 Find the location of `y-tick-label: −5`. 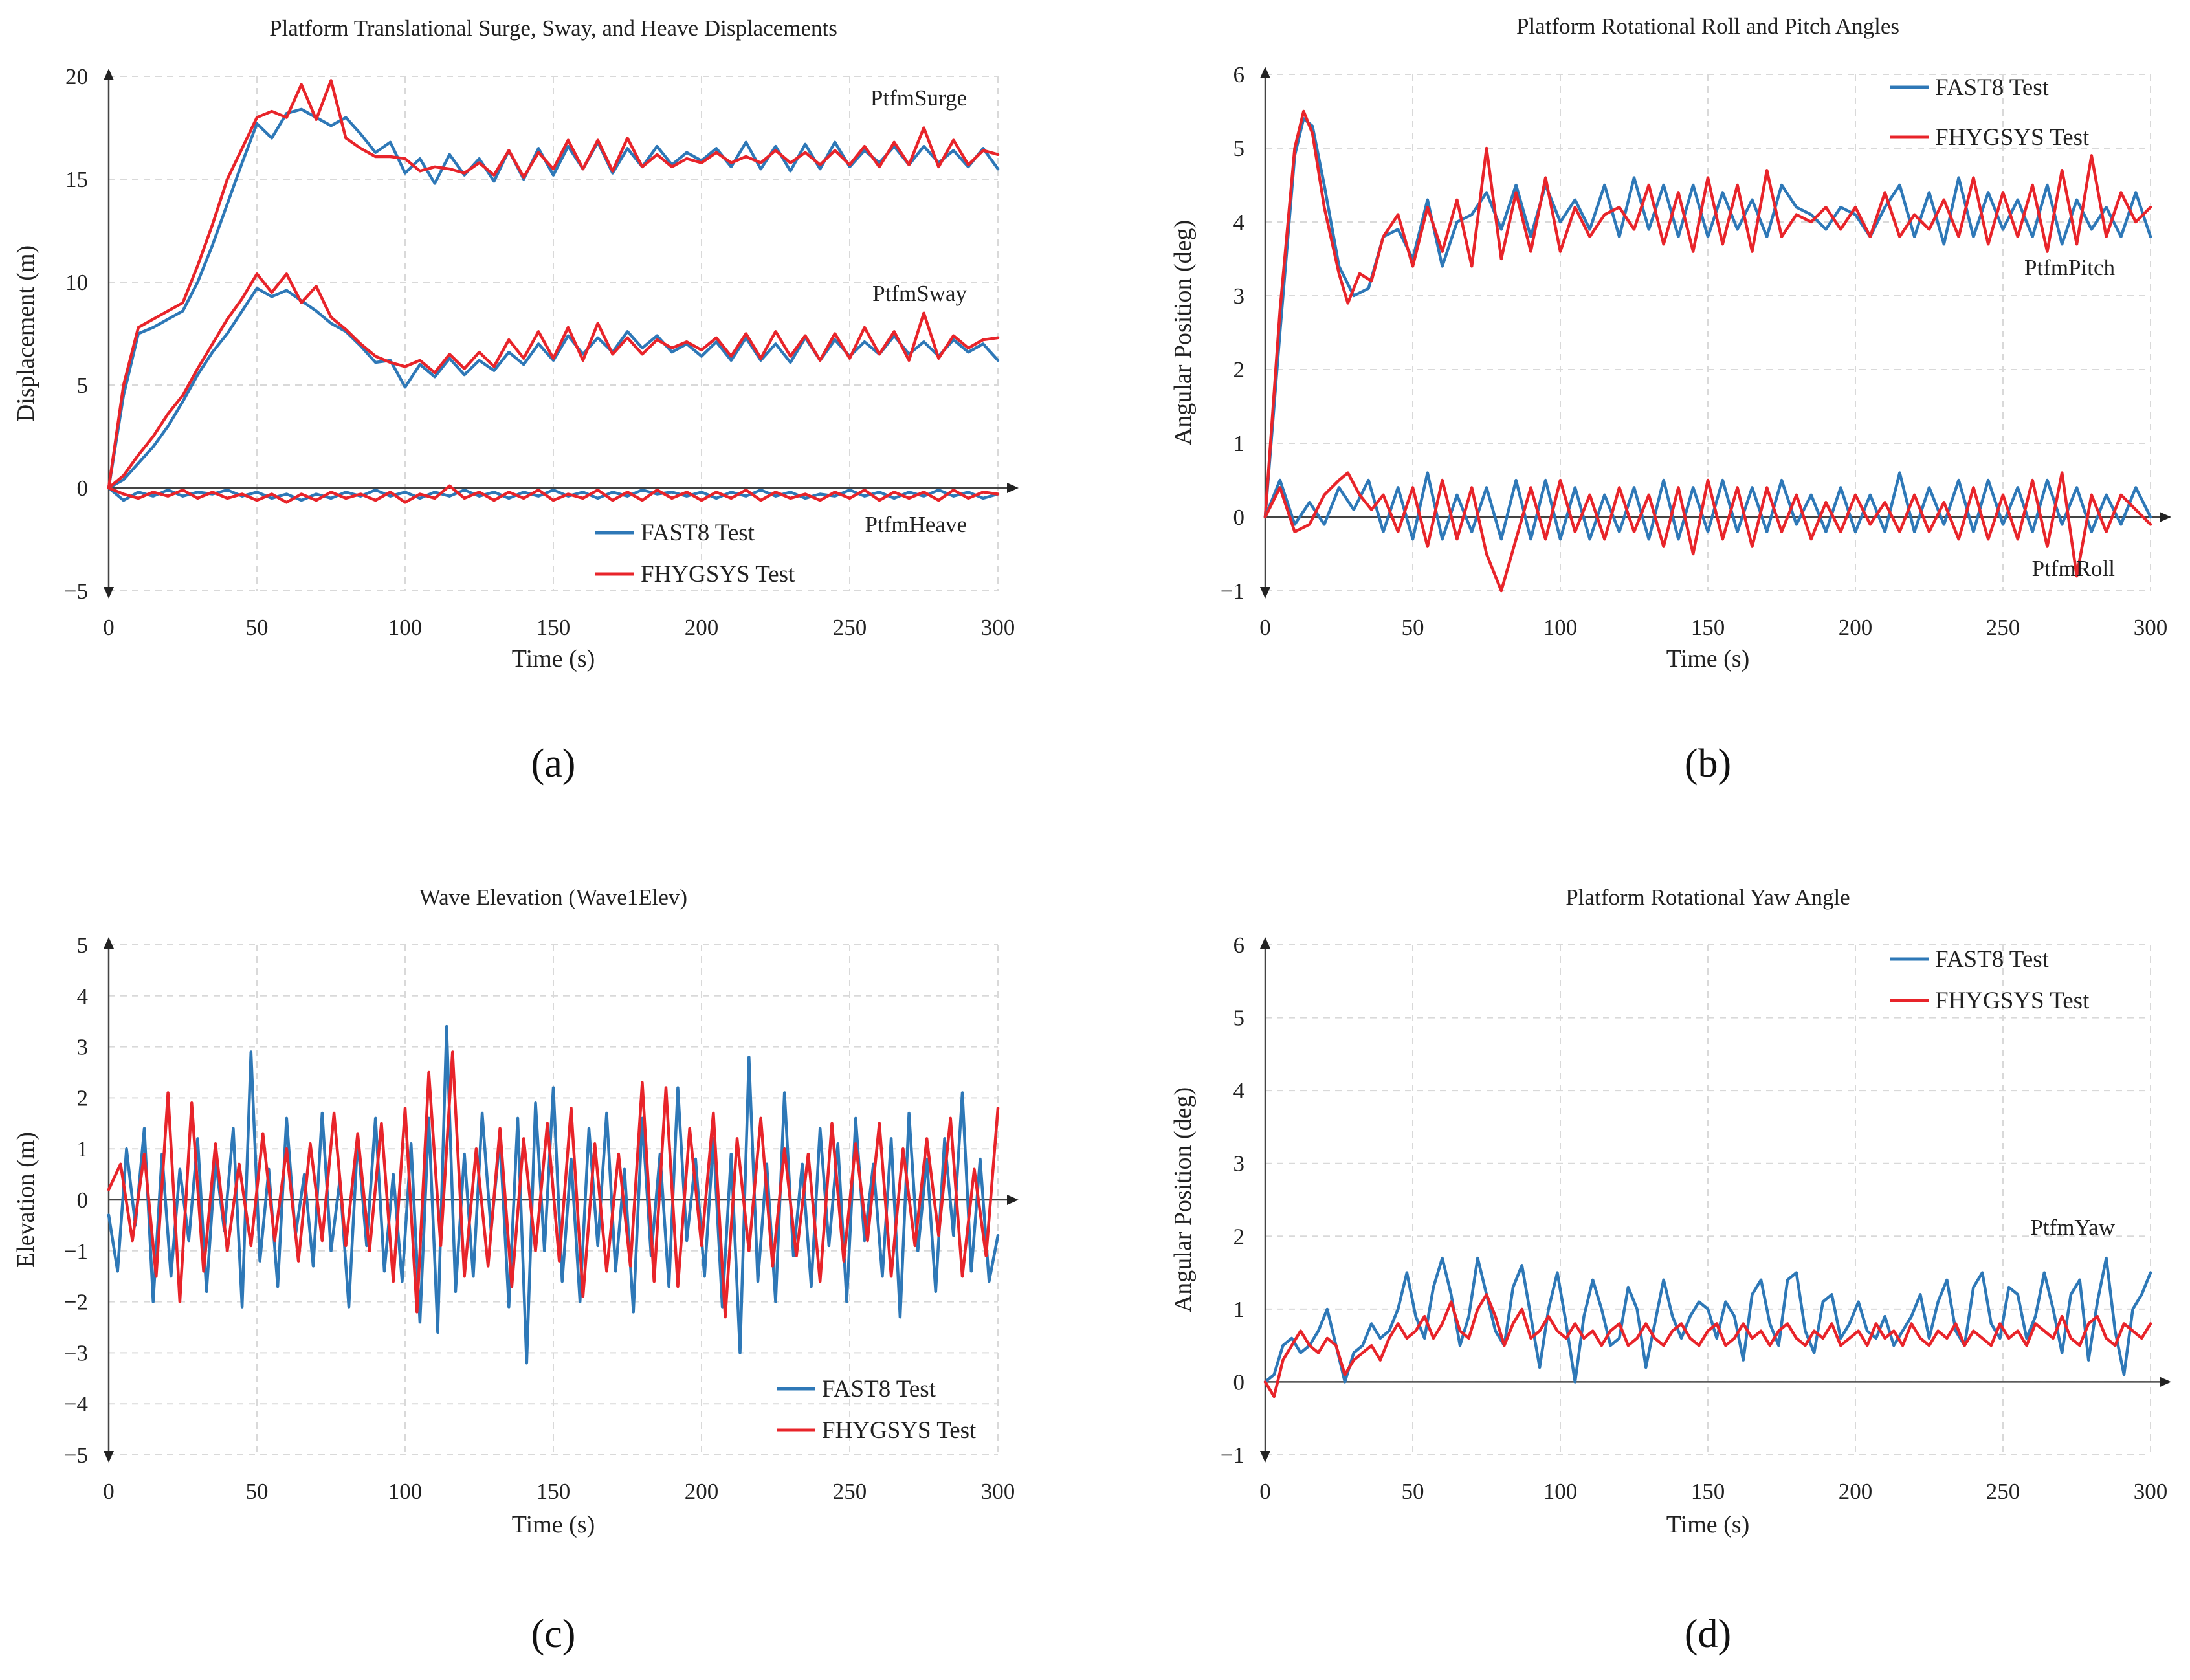

y-tick-label: −5 is located at coordinates (76, 1455).